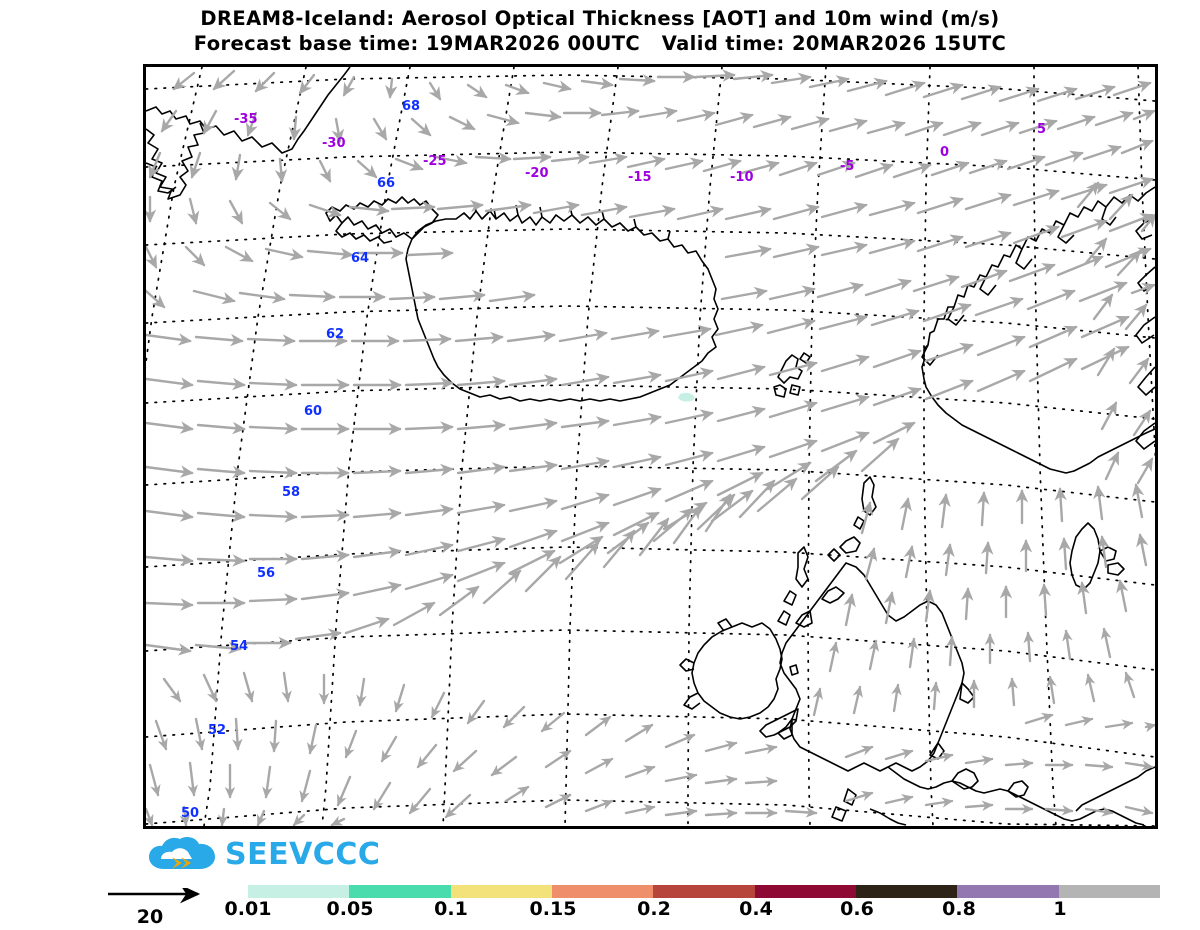  What do you see at coordinates (654, 909) in the screenshot?
I see `colorbar-tick-4: 0.2` at bounding box center [654, 909].